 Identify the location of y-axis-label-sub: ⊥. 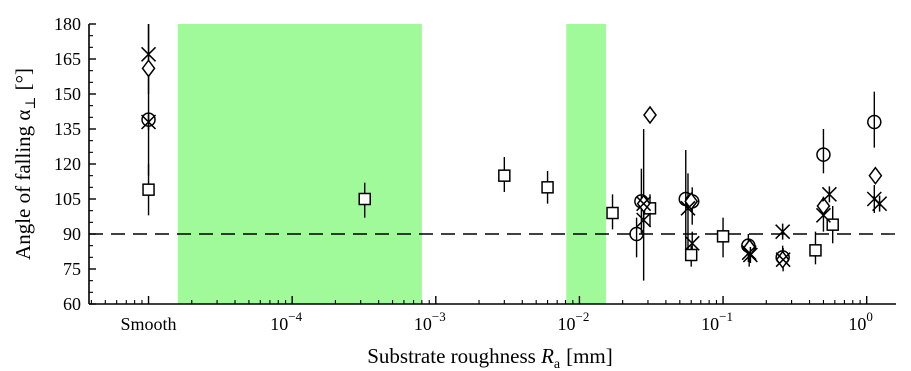
(31, 102).